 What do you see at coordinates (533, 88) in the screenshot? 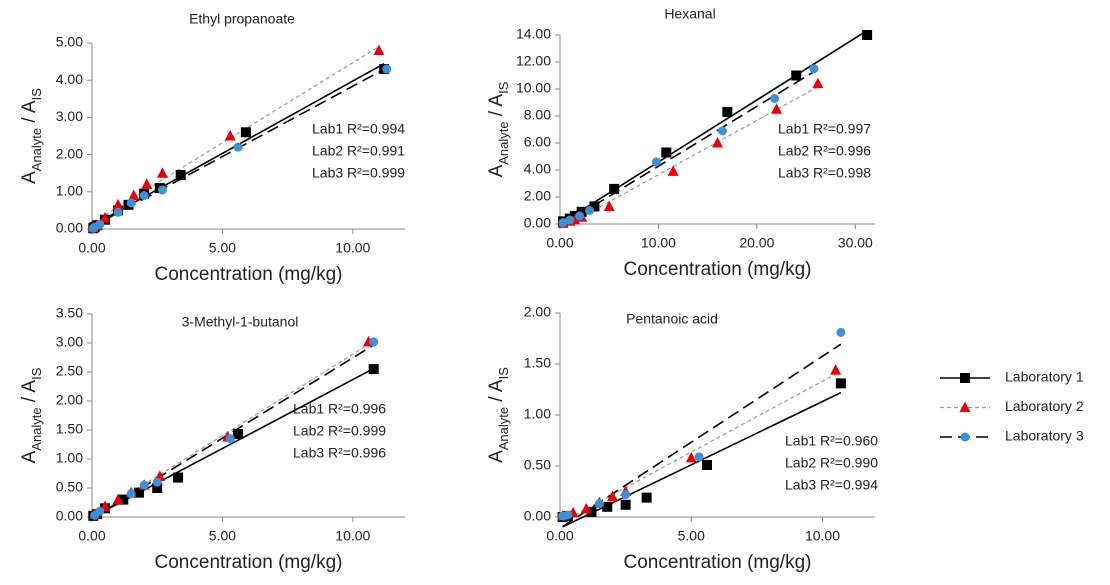
I see `y-tick-label: 10.00` at bounding box center [533, 88].